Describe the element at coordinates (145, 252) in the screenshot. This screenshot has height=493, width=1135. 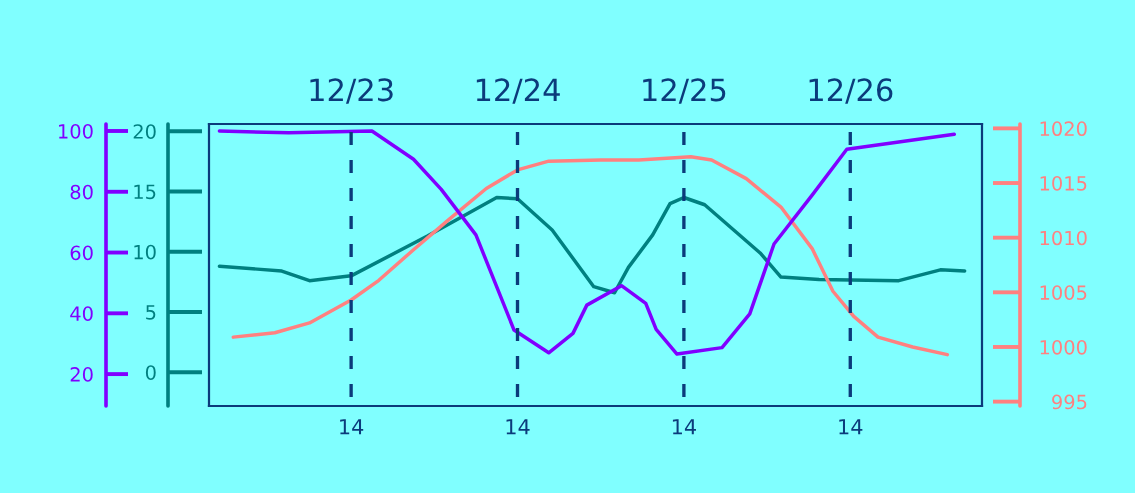
I see `y-tick-label: 10` at that location.